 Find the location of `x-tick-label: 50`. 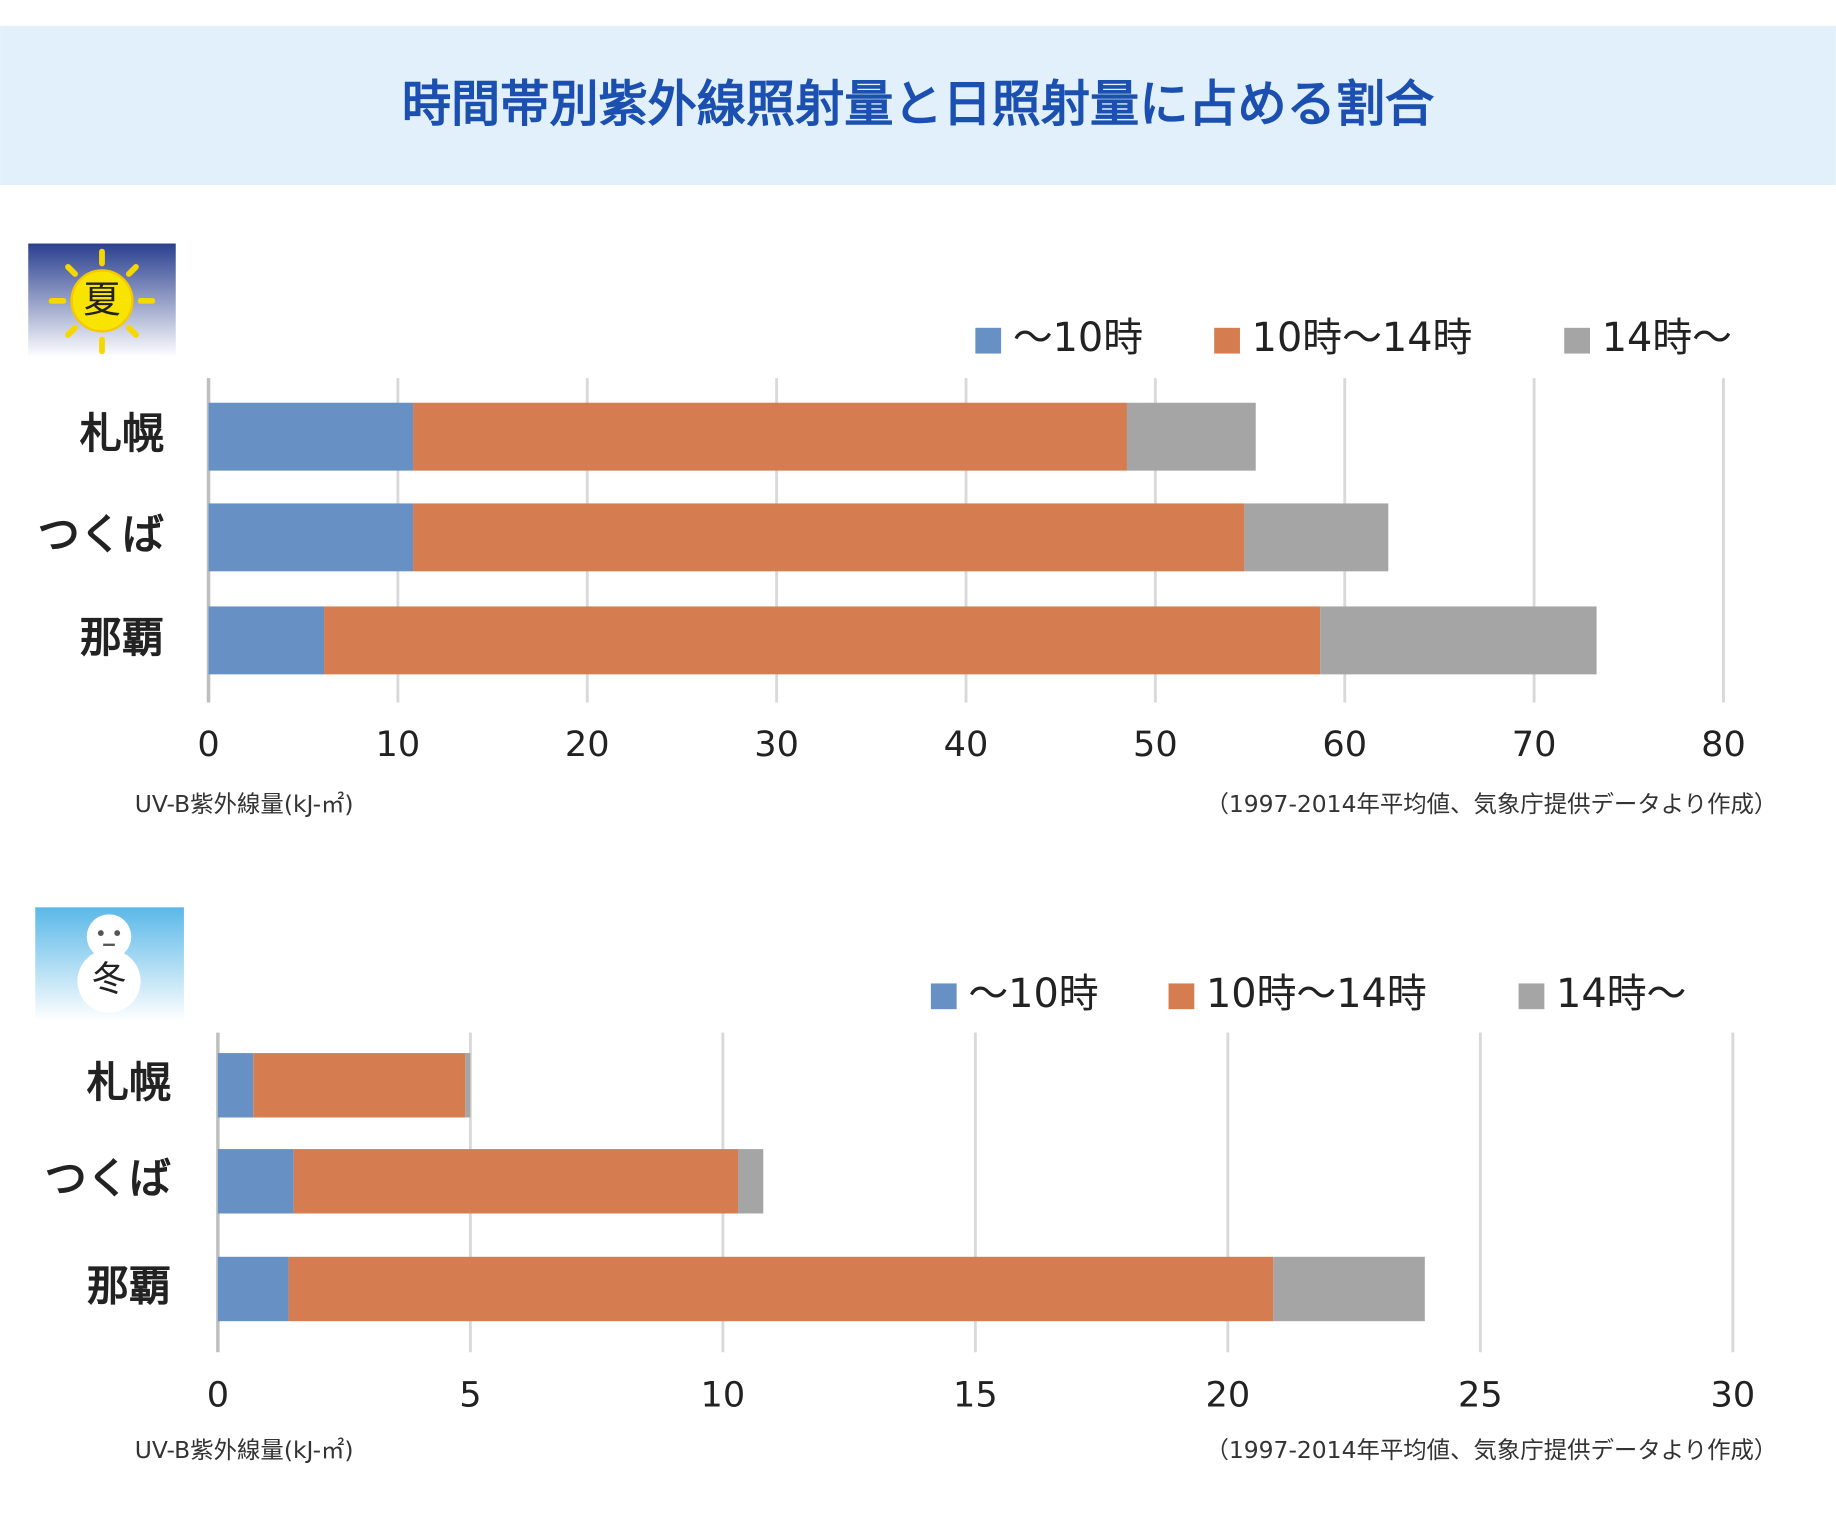

x-tick-label: 50 is located at coordinates (1155, 744).